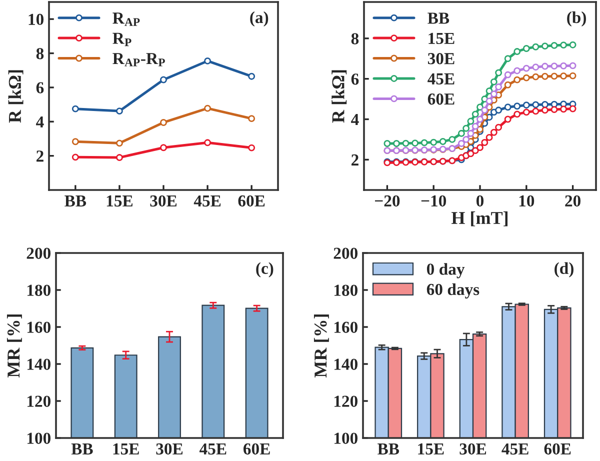 The height and width of the screenshot is (461, 600). What do you see at coordinates (126, 19) in the screenshot?
I see `legend-label: R$_{AP}$` at bounding box center [126, 19].